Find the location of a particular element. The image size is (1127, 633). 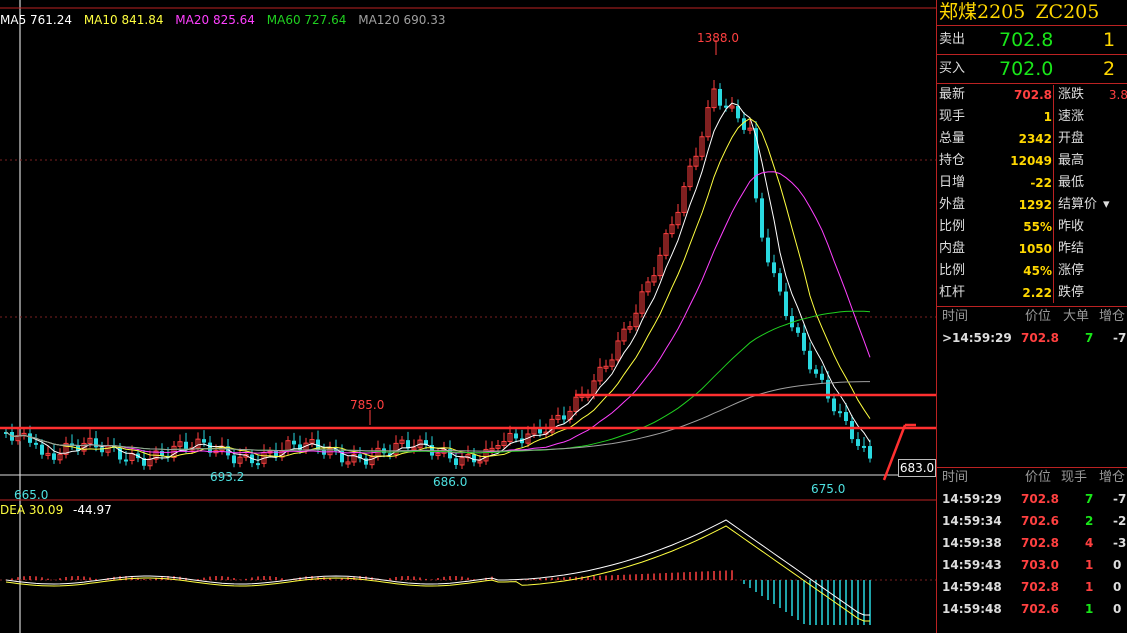

tick-row-chg: -7 is located at coordinates (1120, 499).